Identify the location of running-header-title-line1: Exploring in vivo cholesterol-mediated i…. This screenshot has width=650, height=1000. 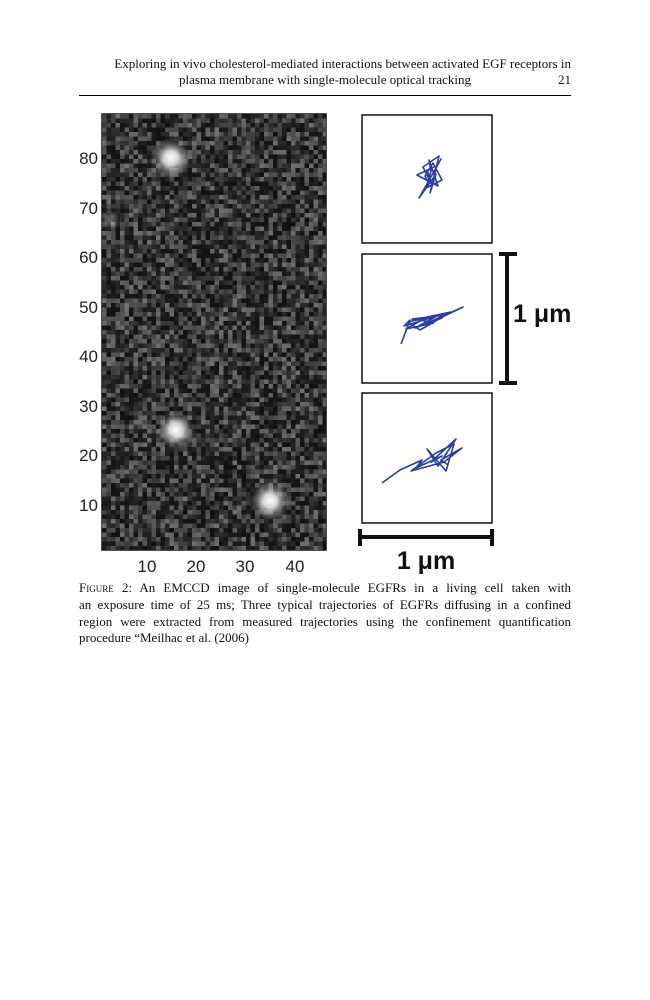
(342, 63).